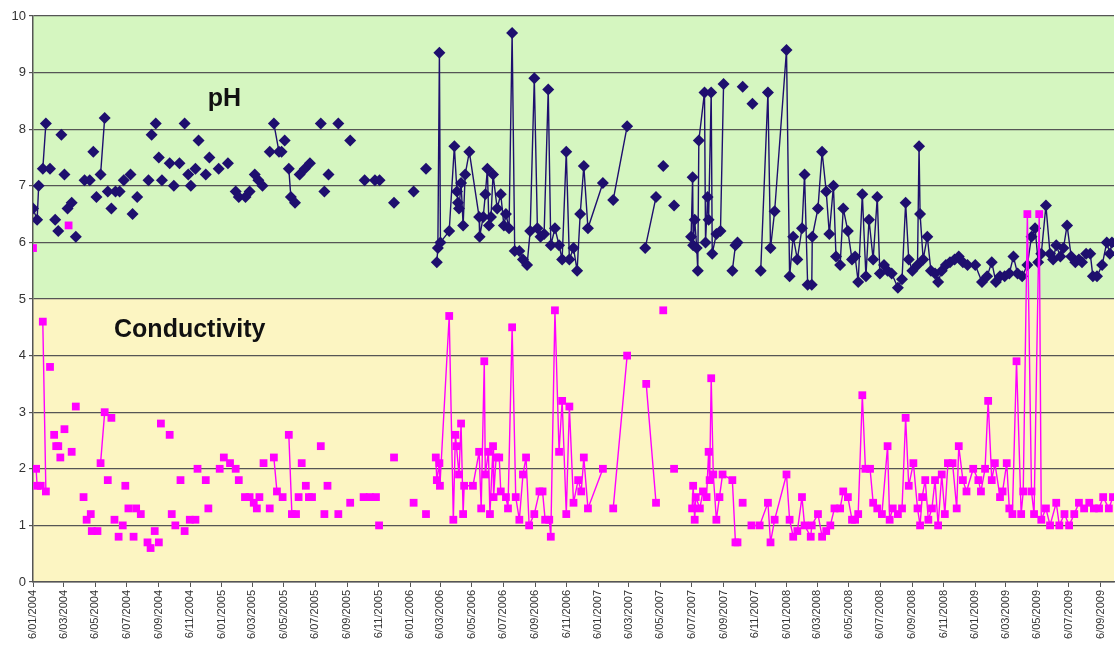 This screenshot has height=664, width=1120. Describe the element at coordinates (62, 614) in the screenshot. I see `x-tick-label: 6/03/2004` at that location.